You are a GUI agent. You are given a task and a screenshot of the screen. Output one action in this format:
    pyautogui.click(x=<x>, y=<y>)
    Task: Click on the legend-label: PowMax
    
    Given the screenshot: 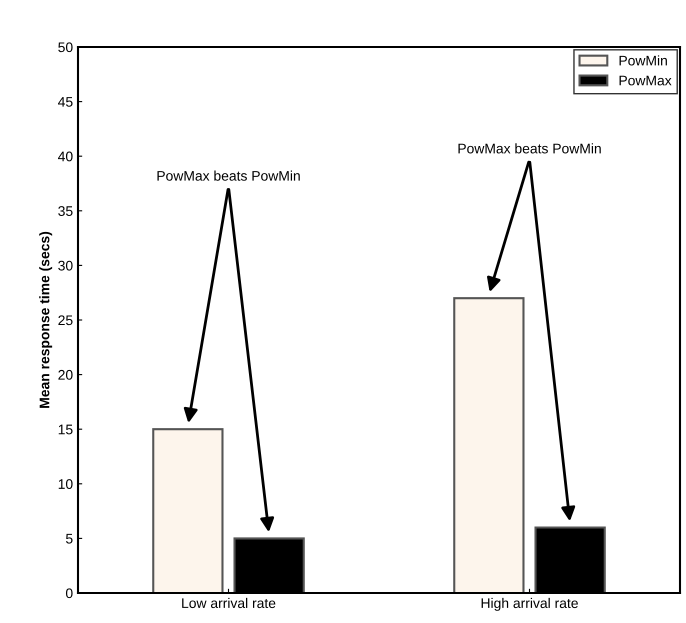 What is the action you would take?
    pyautogui.click(x=646, y=81)
    